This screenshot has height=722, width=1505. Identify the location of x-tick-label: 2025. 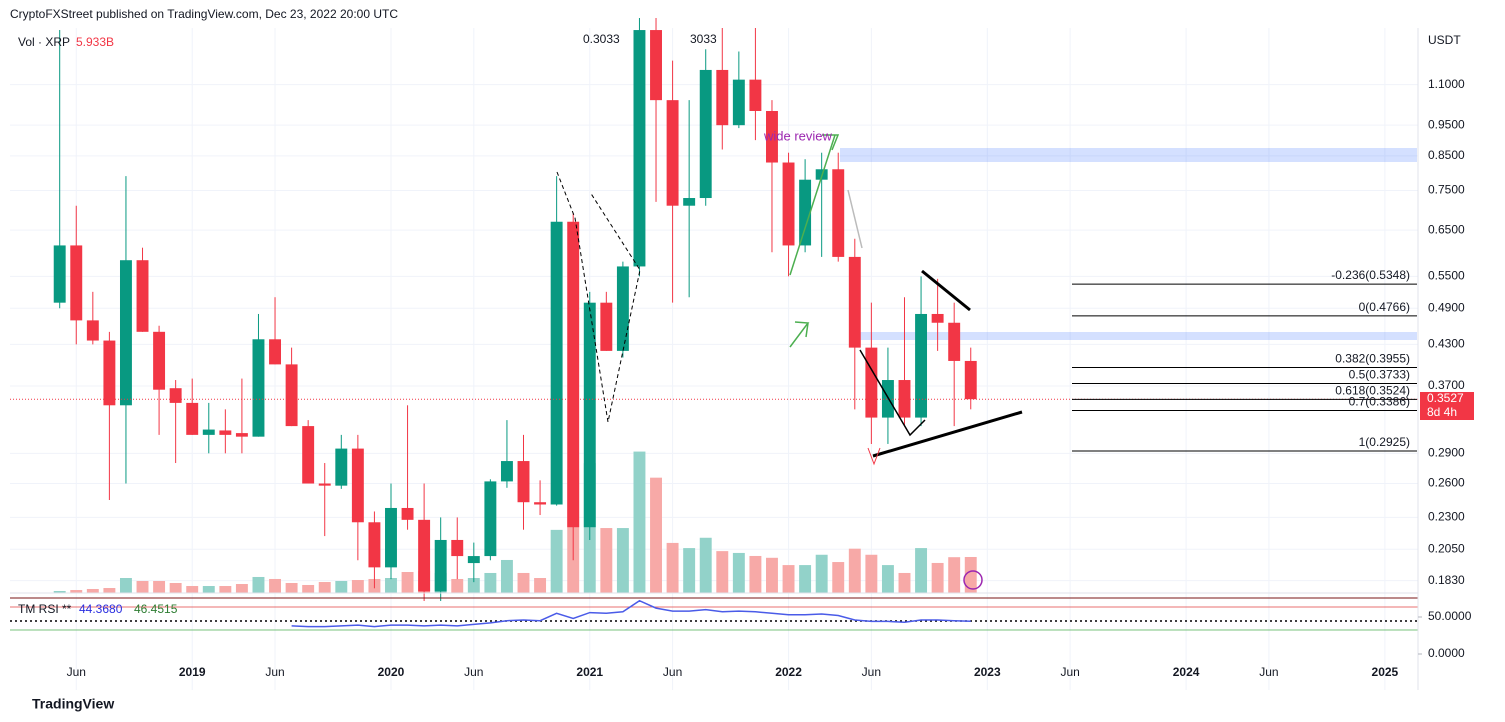
(1385, 672).